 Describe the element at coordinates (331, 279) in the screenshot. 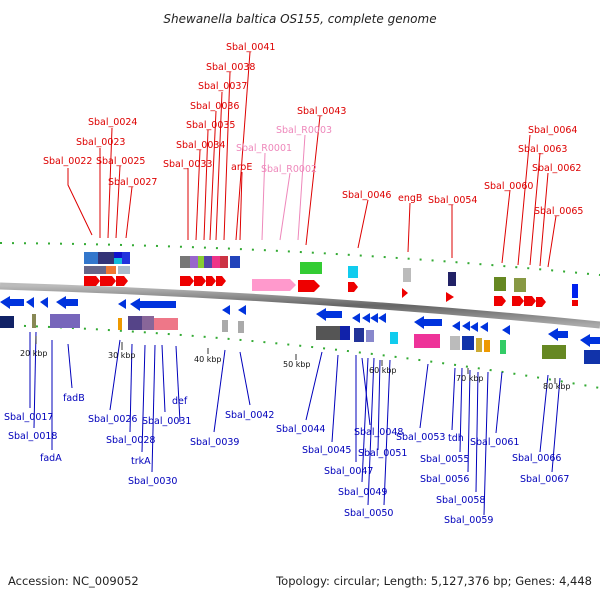

I see `forward-genes` at that location.